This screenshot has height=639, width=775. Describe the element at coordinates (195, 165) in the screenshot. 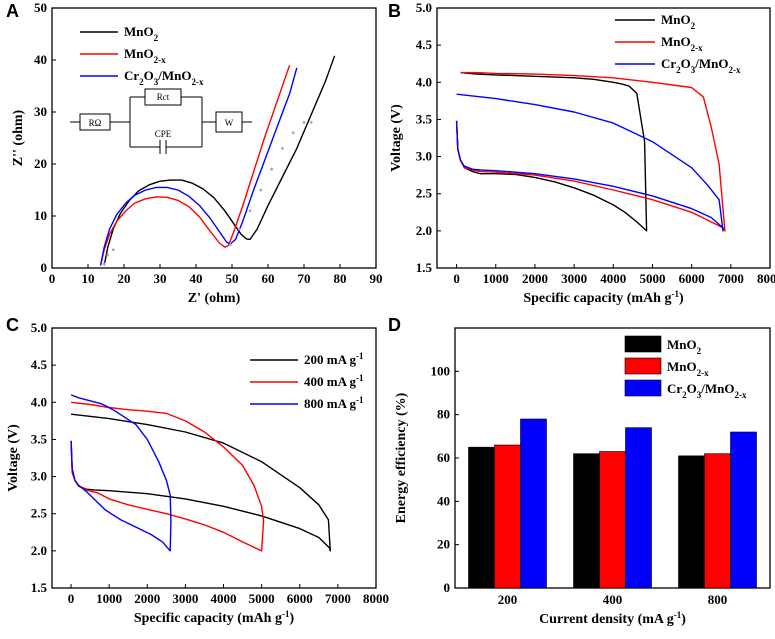

I see `series-line-mno2-x` at that location.